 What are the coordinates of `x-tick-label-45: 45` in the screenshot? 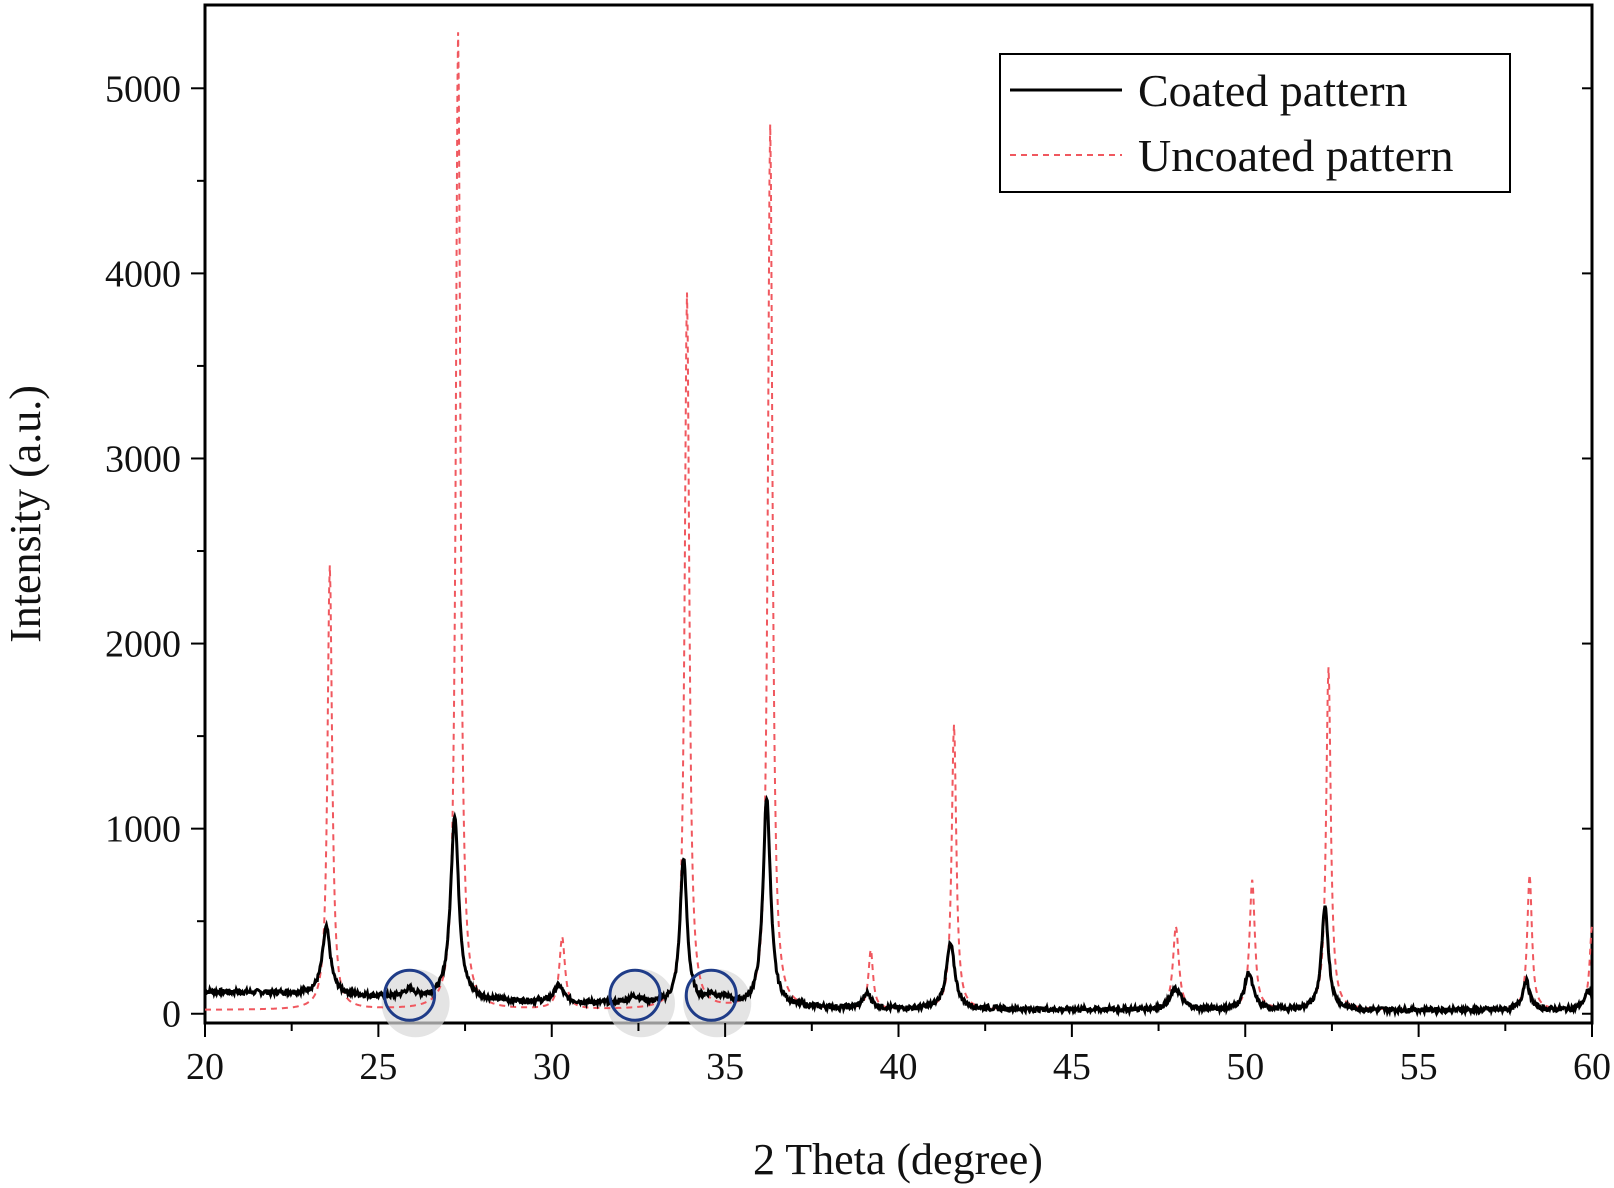 It's located at (1072, 1067).